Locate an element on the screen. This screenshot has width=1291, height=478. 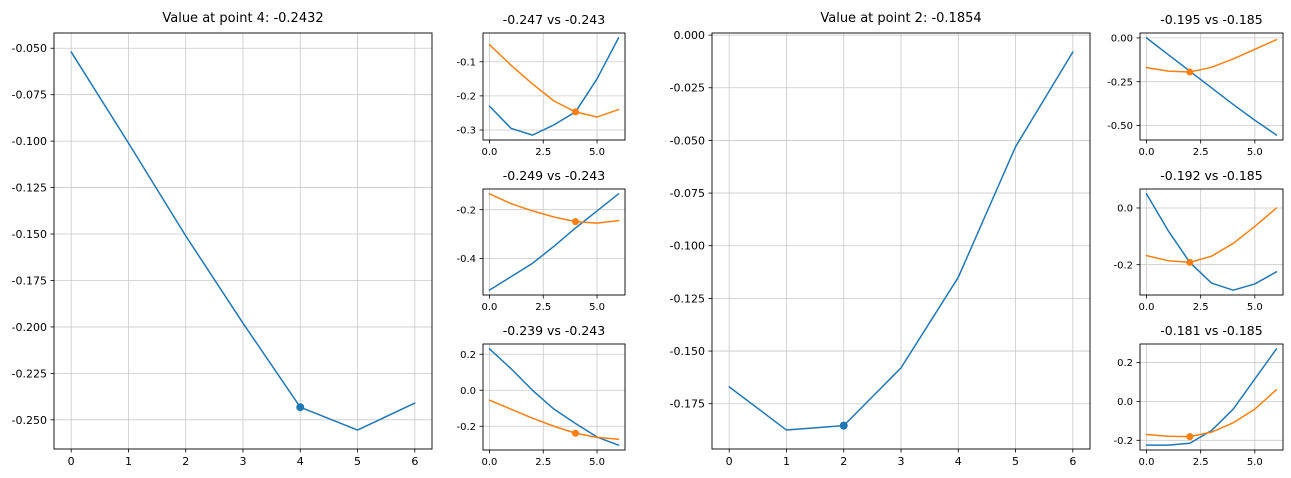
subchart-right-2: -0.192 vs -0.185 0.0 2.5 5.0 0.0 -0.2 is located at coordinates (1198, 239).